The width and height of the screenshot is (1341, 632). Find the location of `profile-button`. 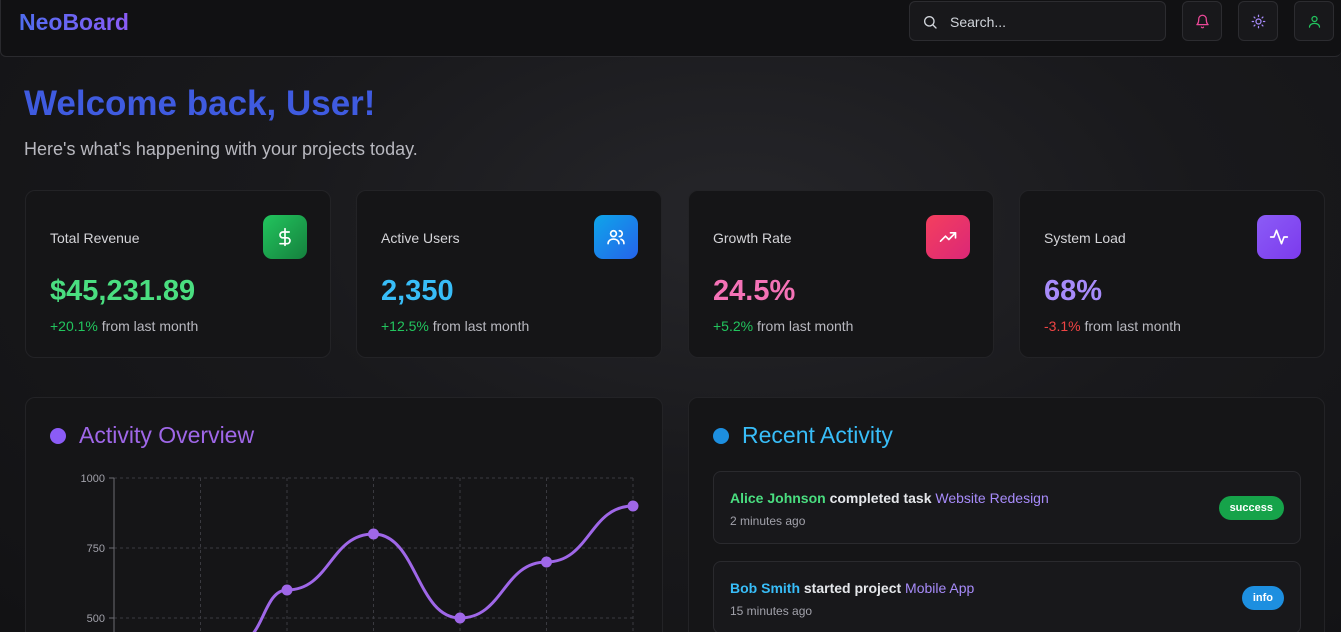

profile-button is located at coordinates (1314, 21).